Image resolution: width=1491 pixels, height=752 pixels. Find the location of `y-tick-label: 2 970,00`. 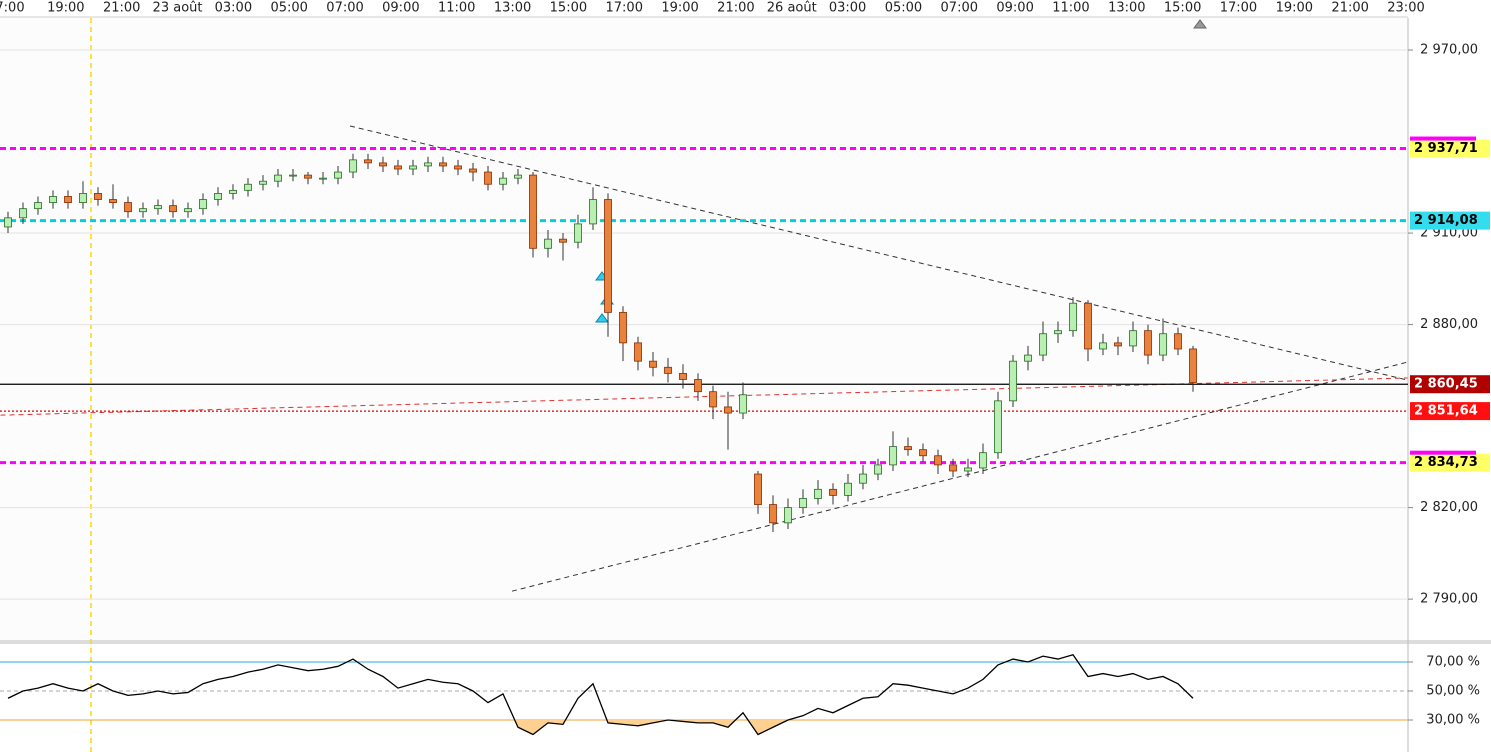

y-tick-label: 2 970,00 is located at coordinates (1449, 50).